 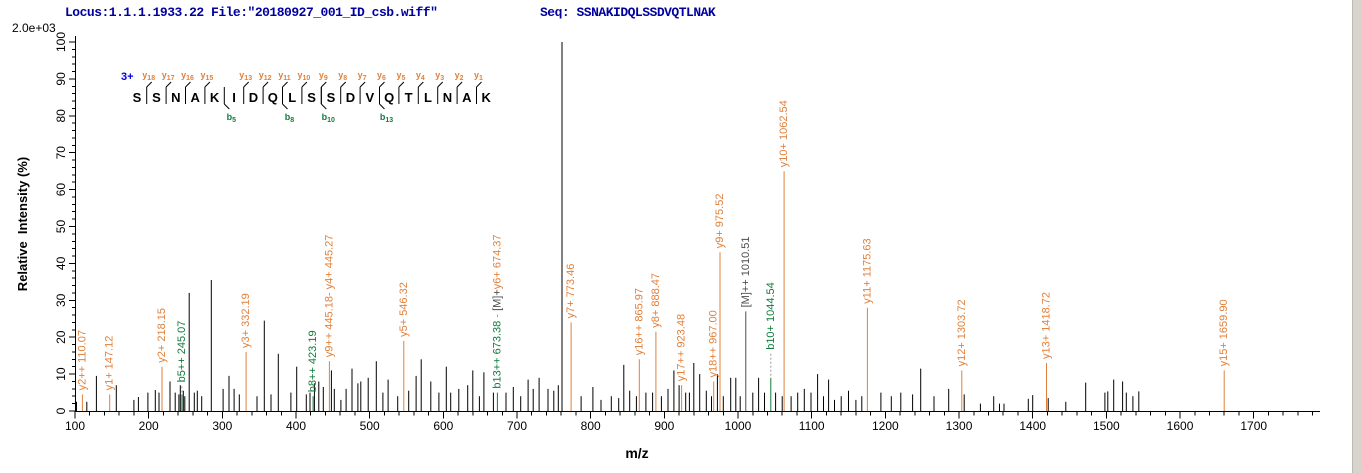 What do you see at coordinates (329, 296) in the screenshot?
I see `peak-label: y9++ 445.18- y4+ 445.27` at bounding box center [329, 296].